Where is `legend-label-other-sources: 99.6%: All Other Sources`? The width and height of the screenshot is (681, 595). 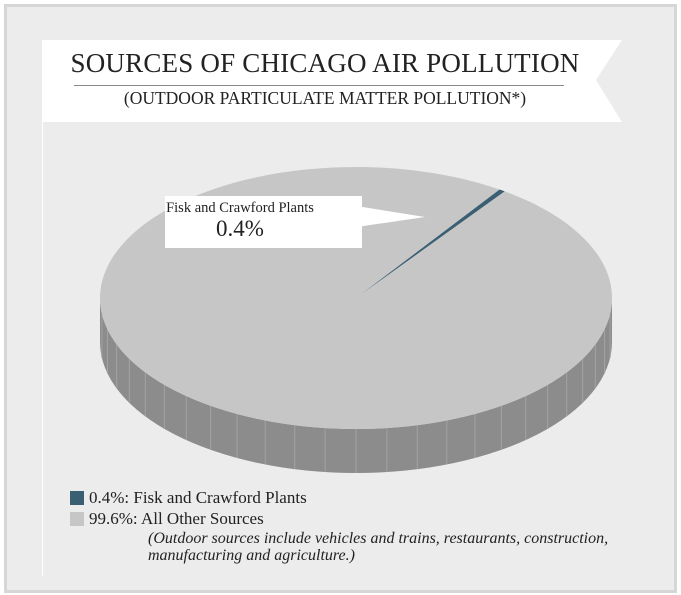
legend-label-other-sources: 99.6%: All Other Sources is located at coordinates (176, 518).